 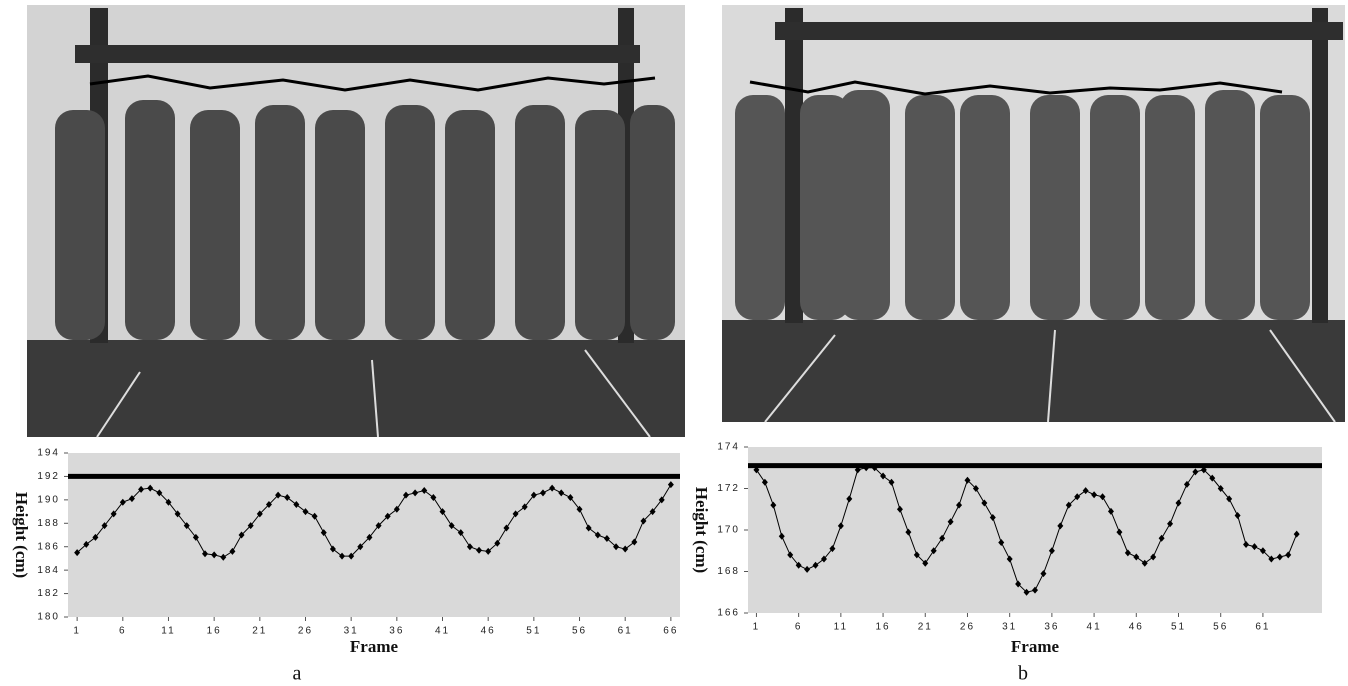 What do you see at coordinates (48, 546) in the screenshot?
I see `y-tick-label: 186` at bounding box center [48, 546].